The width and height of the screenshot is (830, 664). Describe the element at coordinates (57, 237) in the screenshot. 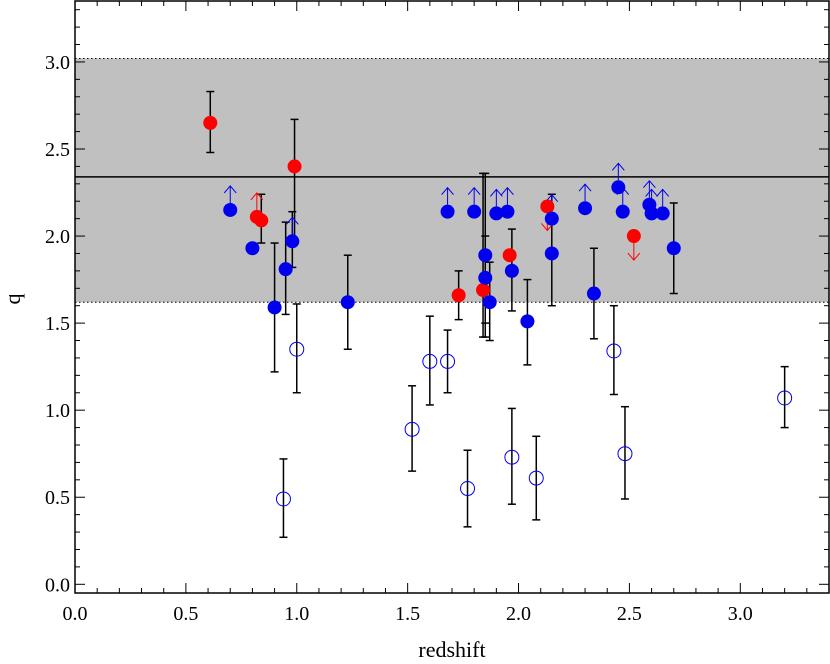

I see `y-tick-label: 2.0` at that location.